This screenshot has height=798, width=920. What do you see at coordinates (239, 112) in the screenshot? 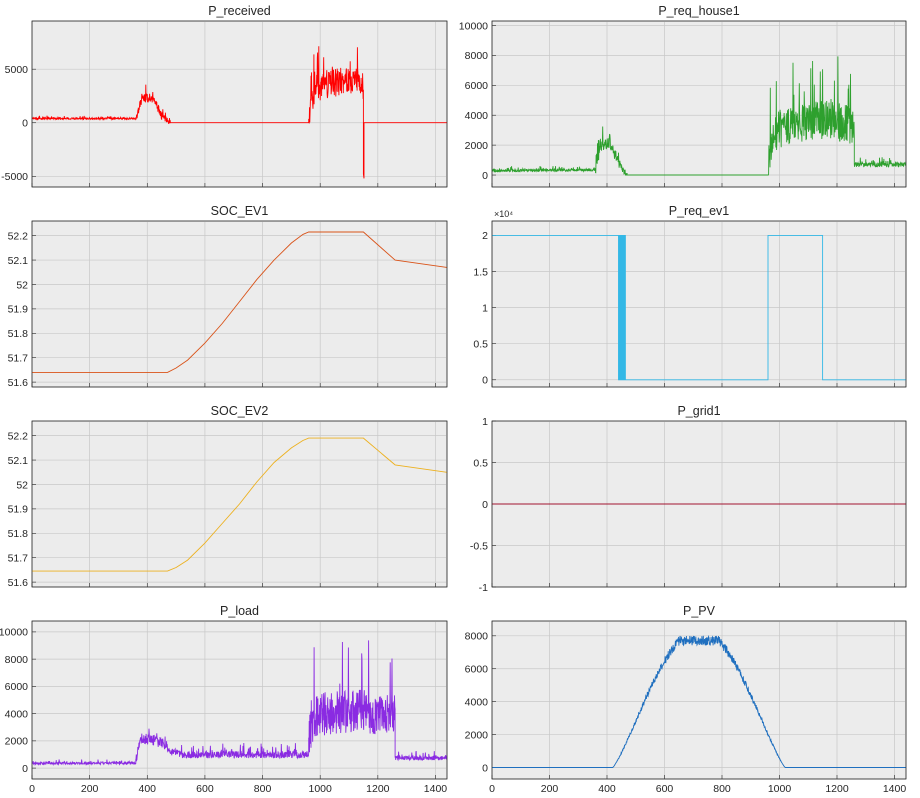
I see `series-line-p_received` at bounding box center [239, 112].